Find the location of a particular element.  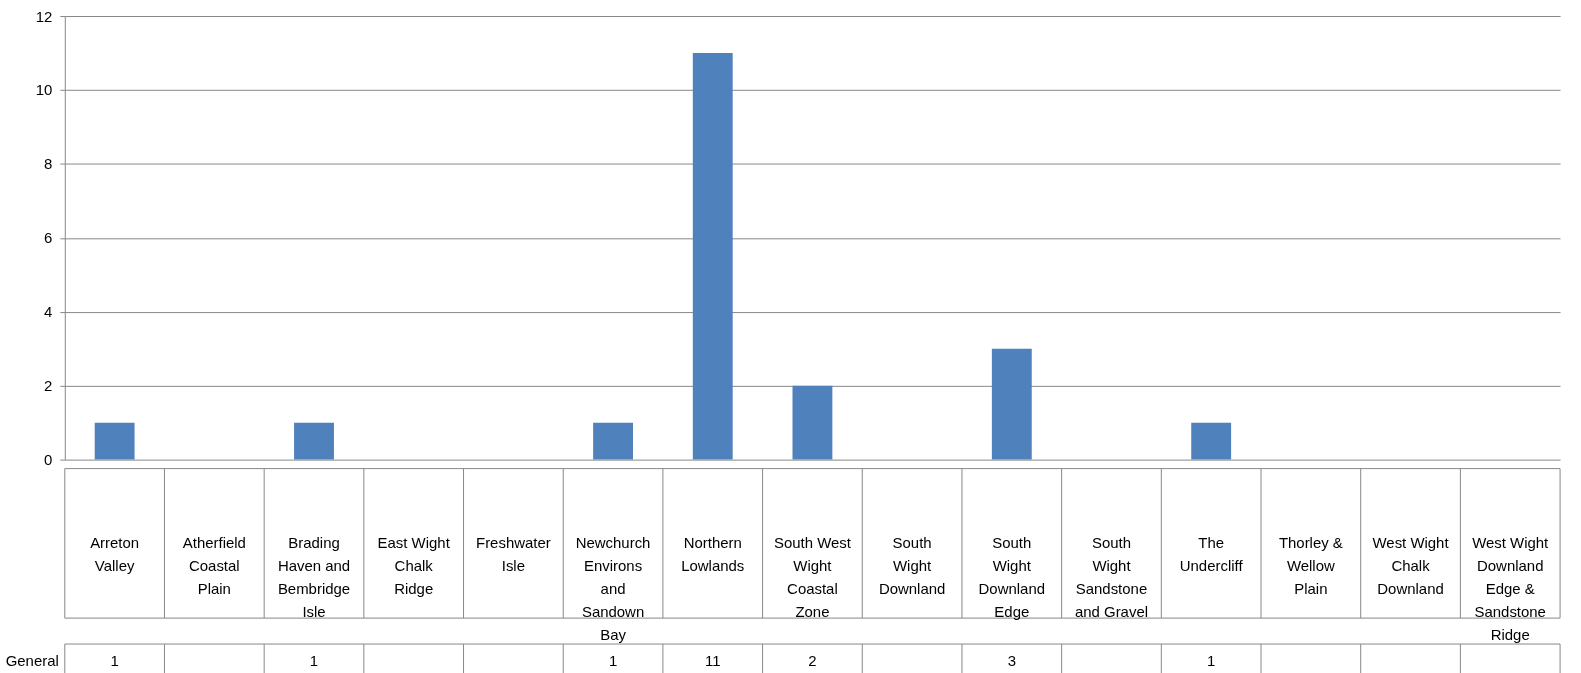

x-tick-label: South Wight Downland is located at coordinates (912, 566).